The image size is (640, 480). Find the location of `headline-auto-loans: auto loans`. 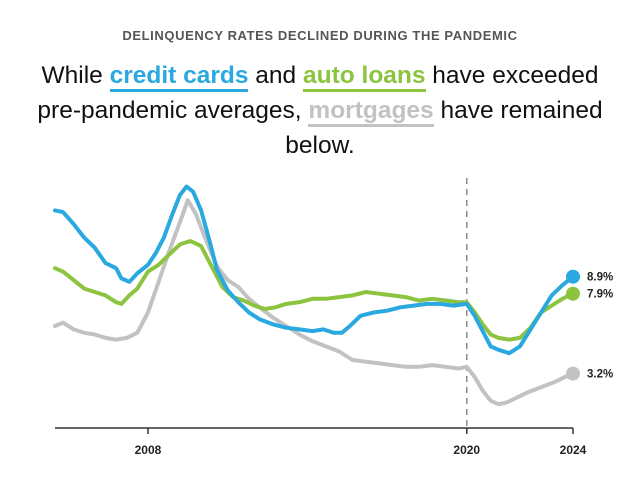

headline-auto-loans: auto loans is located at coordinates (364, 77).